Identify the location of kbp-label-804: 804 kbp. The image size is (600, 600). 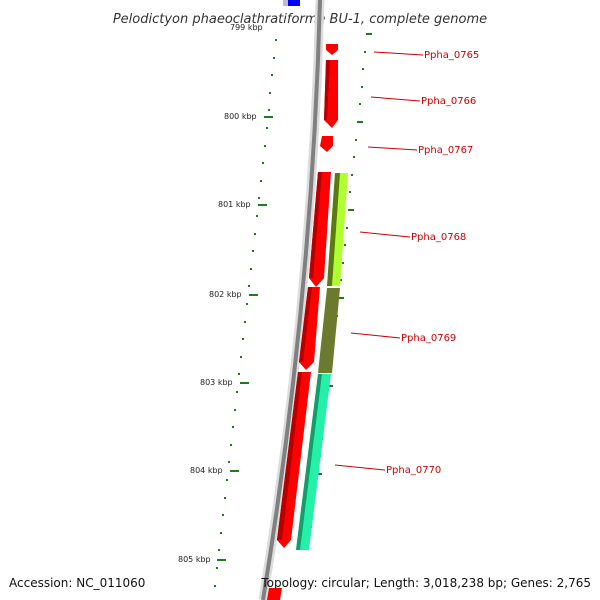
(206, 470).